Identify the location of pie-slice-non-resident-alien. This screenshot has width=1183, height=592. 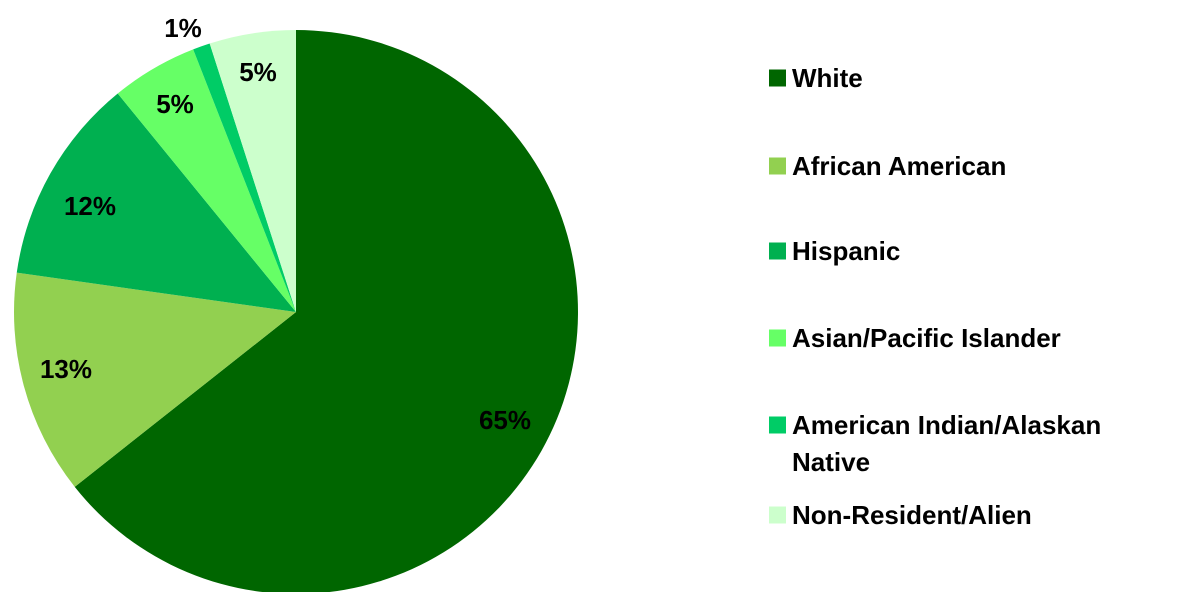
(252, 171).